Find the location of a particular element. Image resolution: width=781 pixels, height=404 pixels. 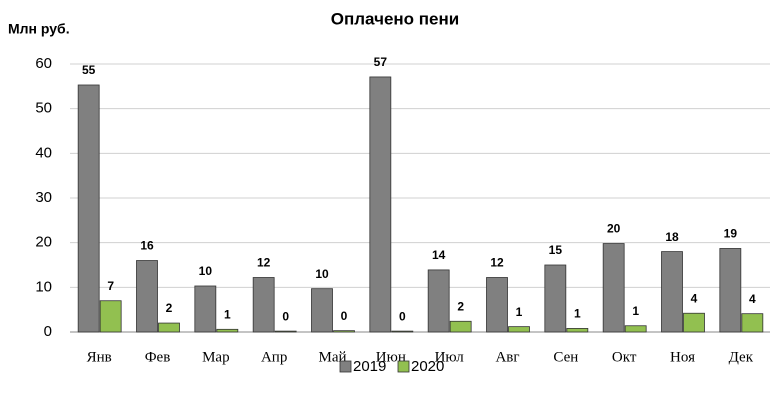

y-tick-label: 30 is located at coordinates (43, 197).